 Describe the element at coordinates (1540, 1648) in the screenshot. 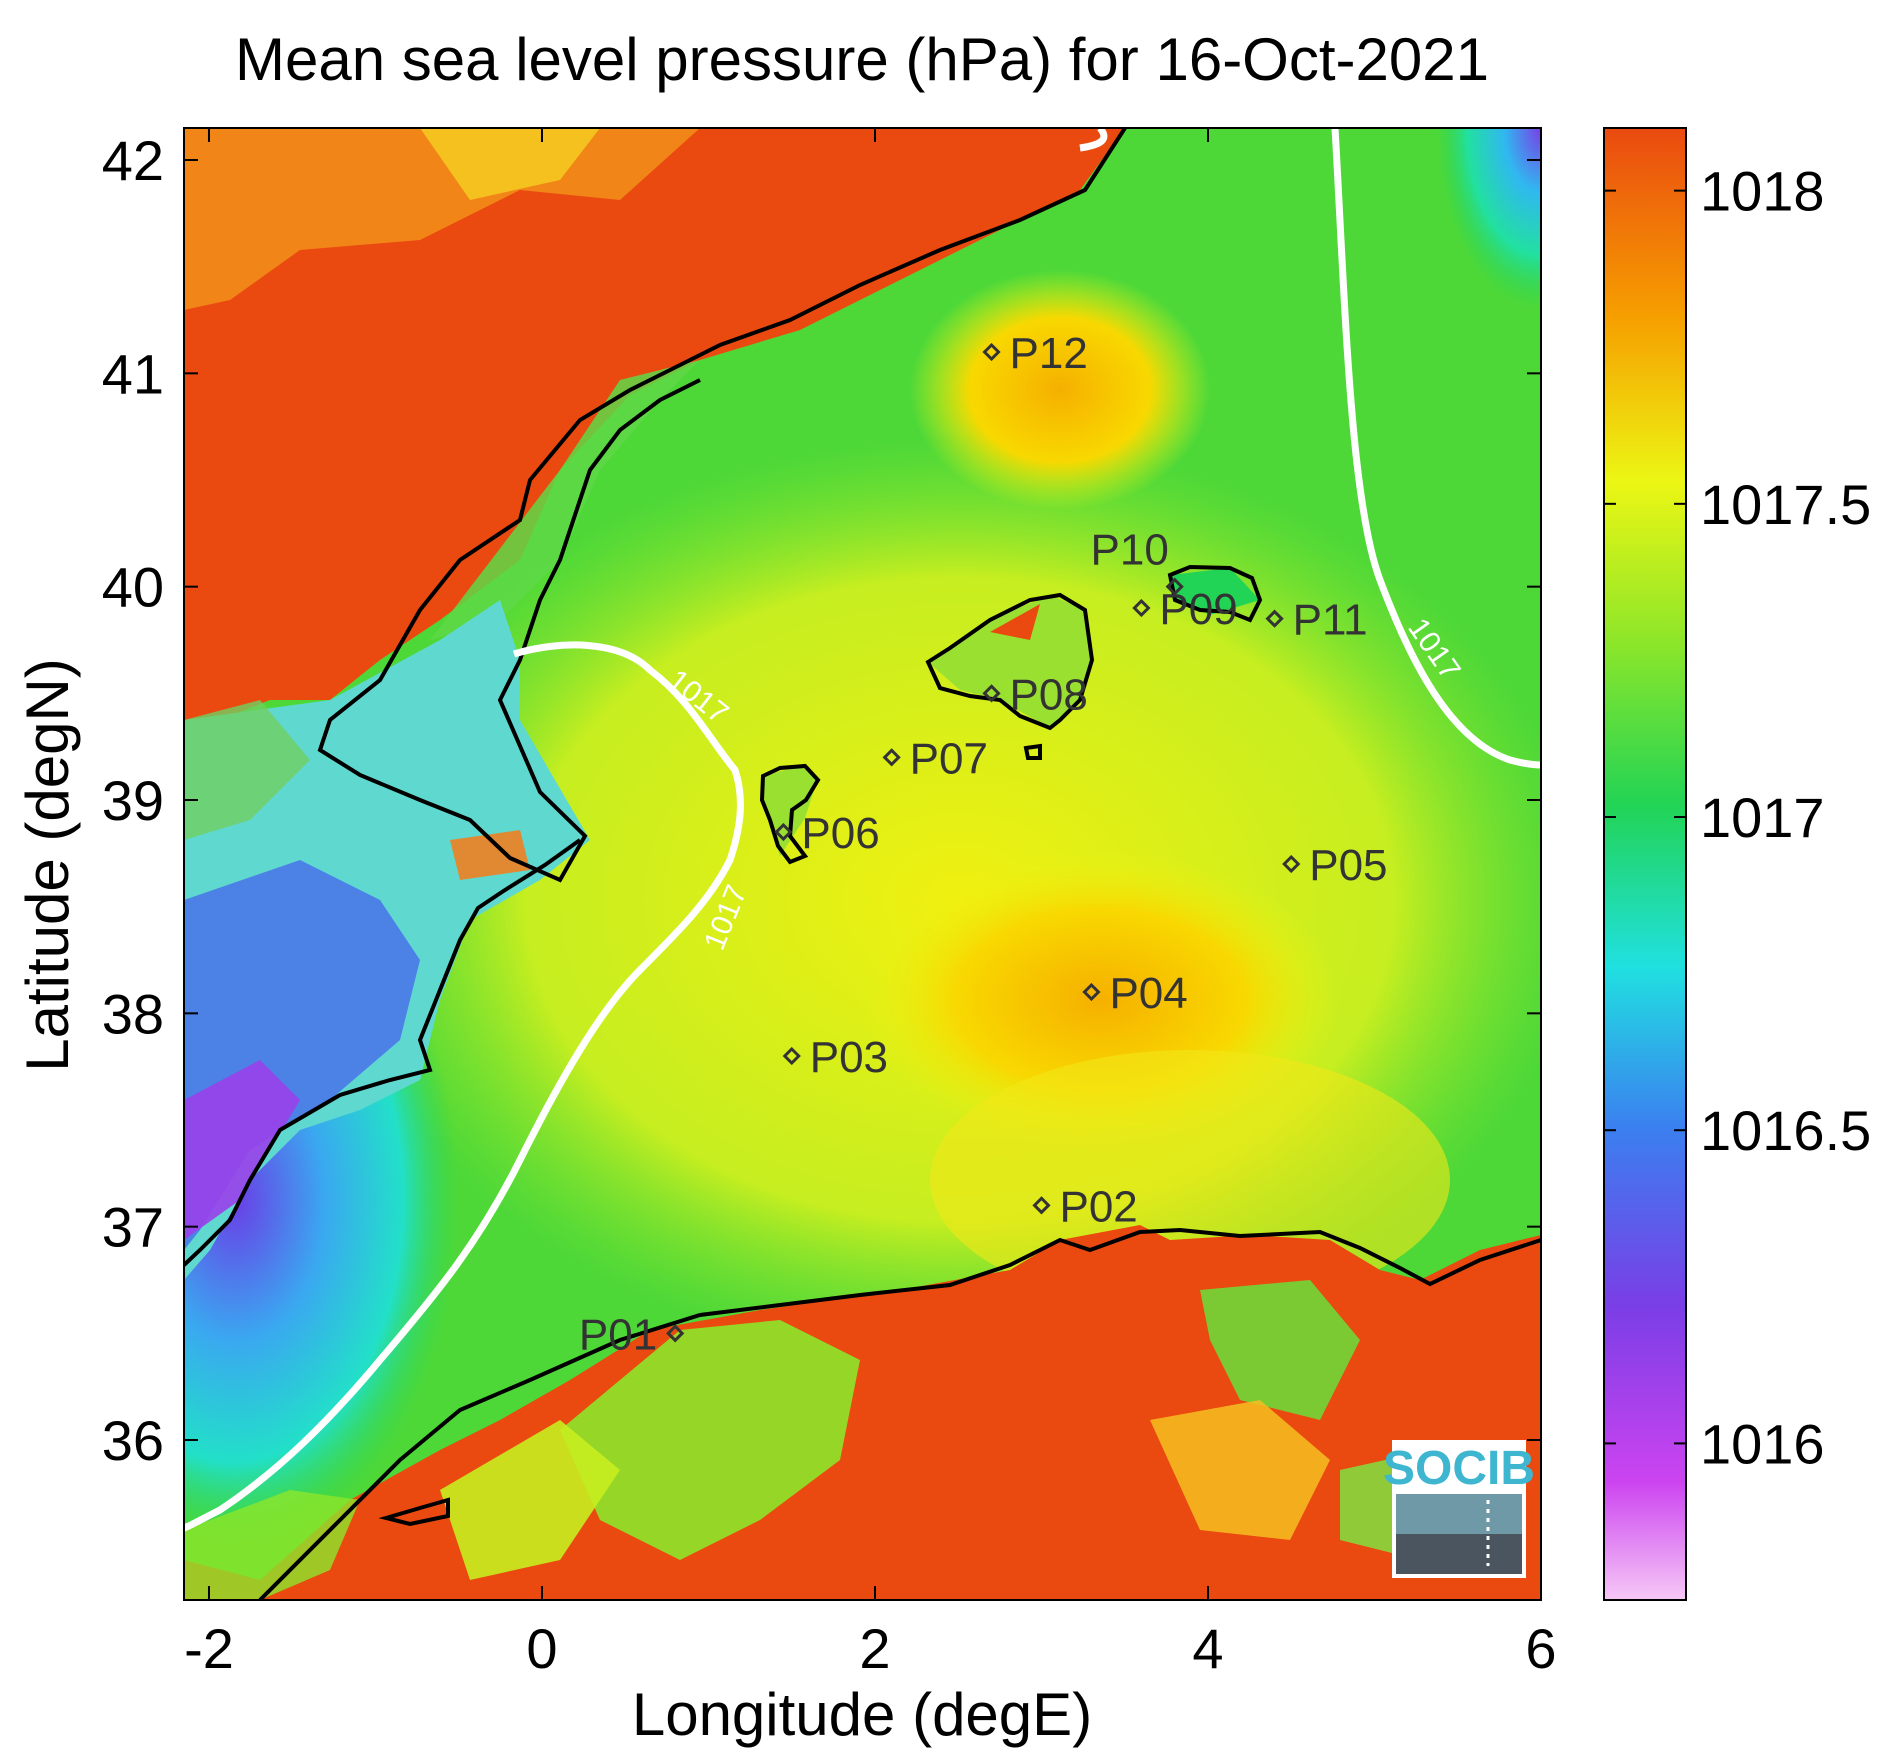

I see `x-tick-label: 6` at that location.